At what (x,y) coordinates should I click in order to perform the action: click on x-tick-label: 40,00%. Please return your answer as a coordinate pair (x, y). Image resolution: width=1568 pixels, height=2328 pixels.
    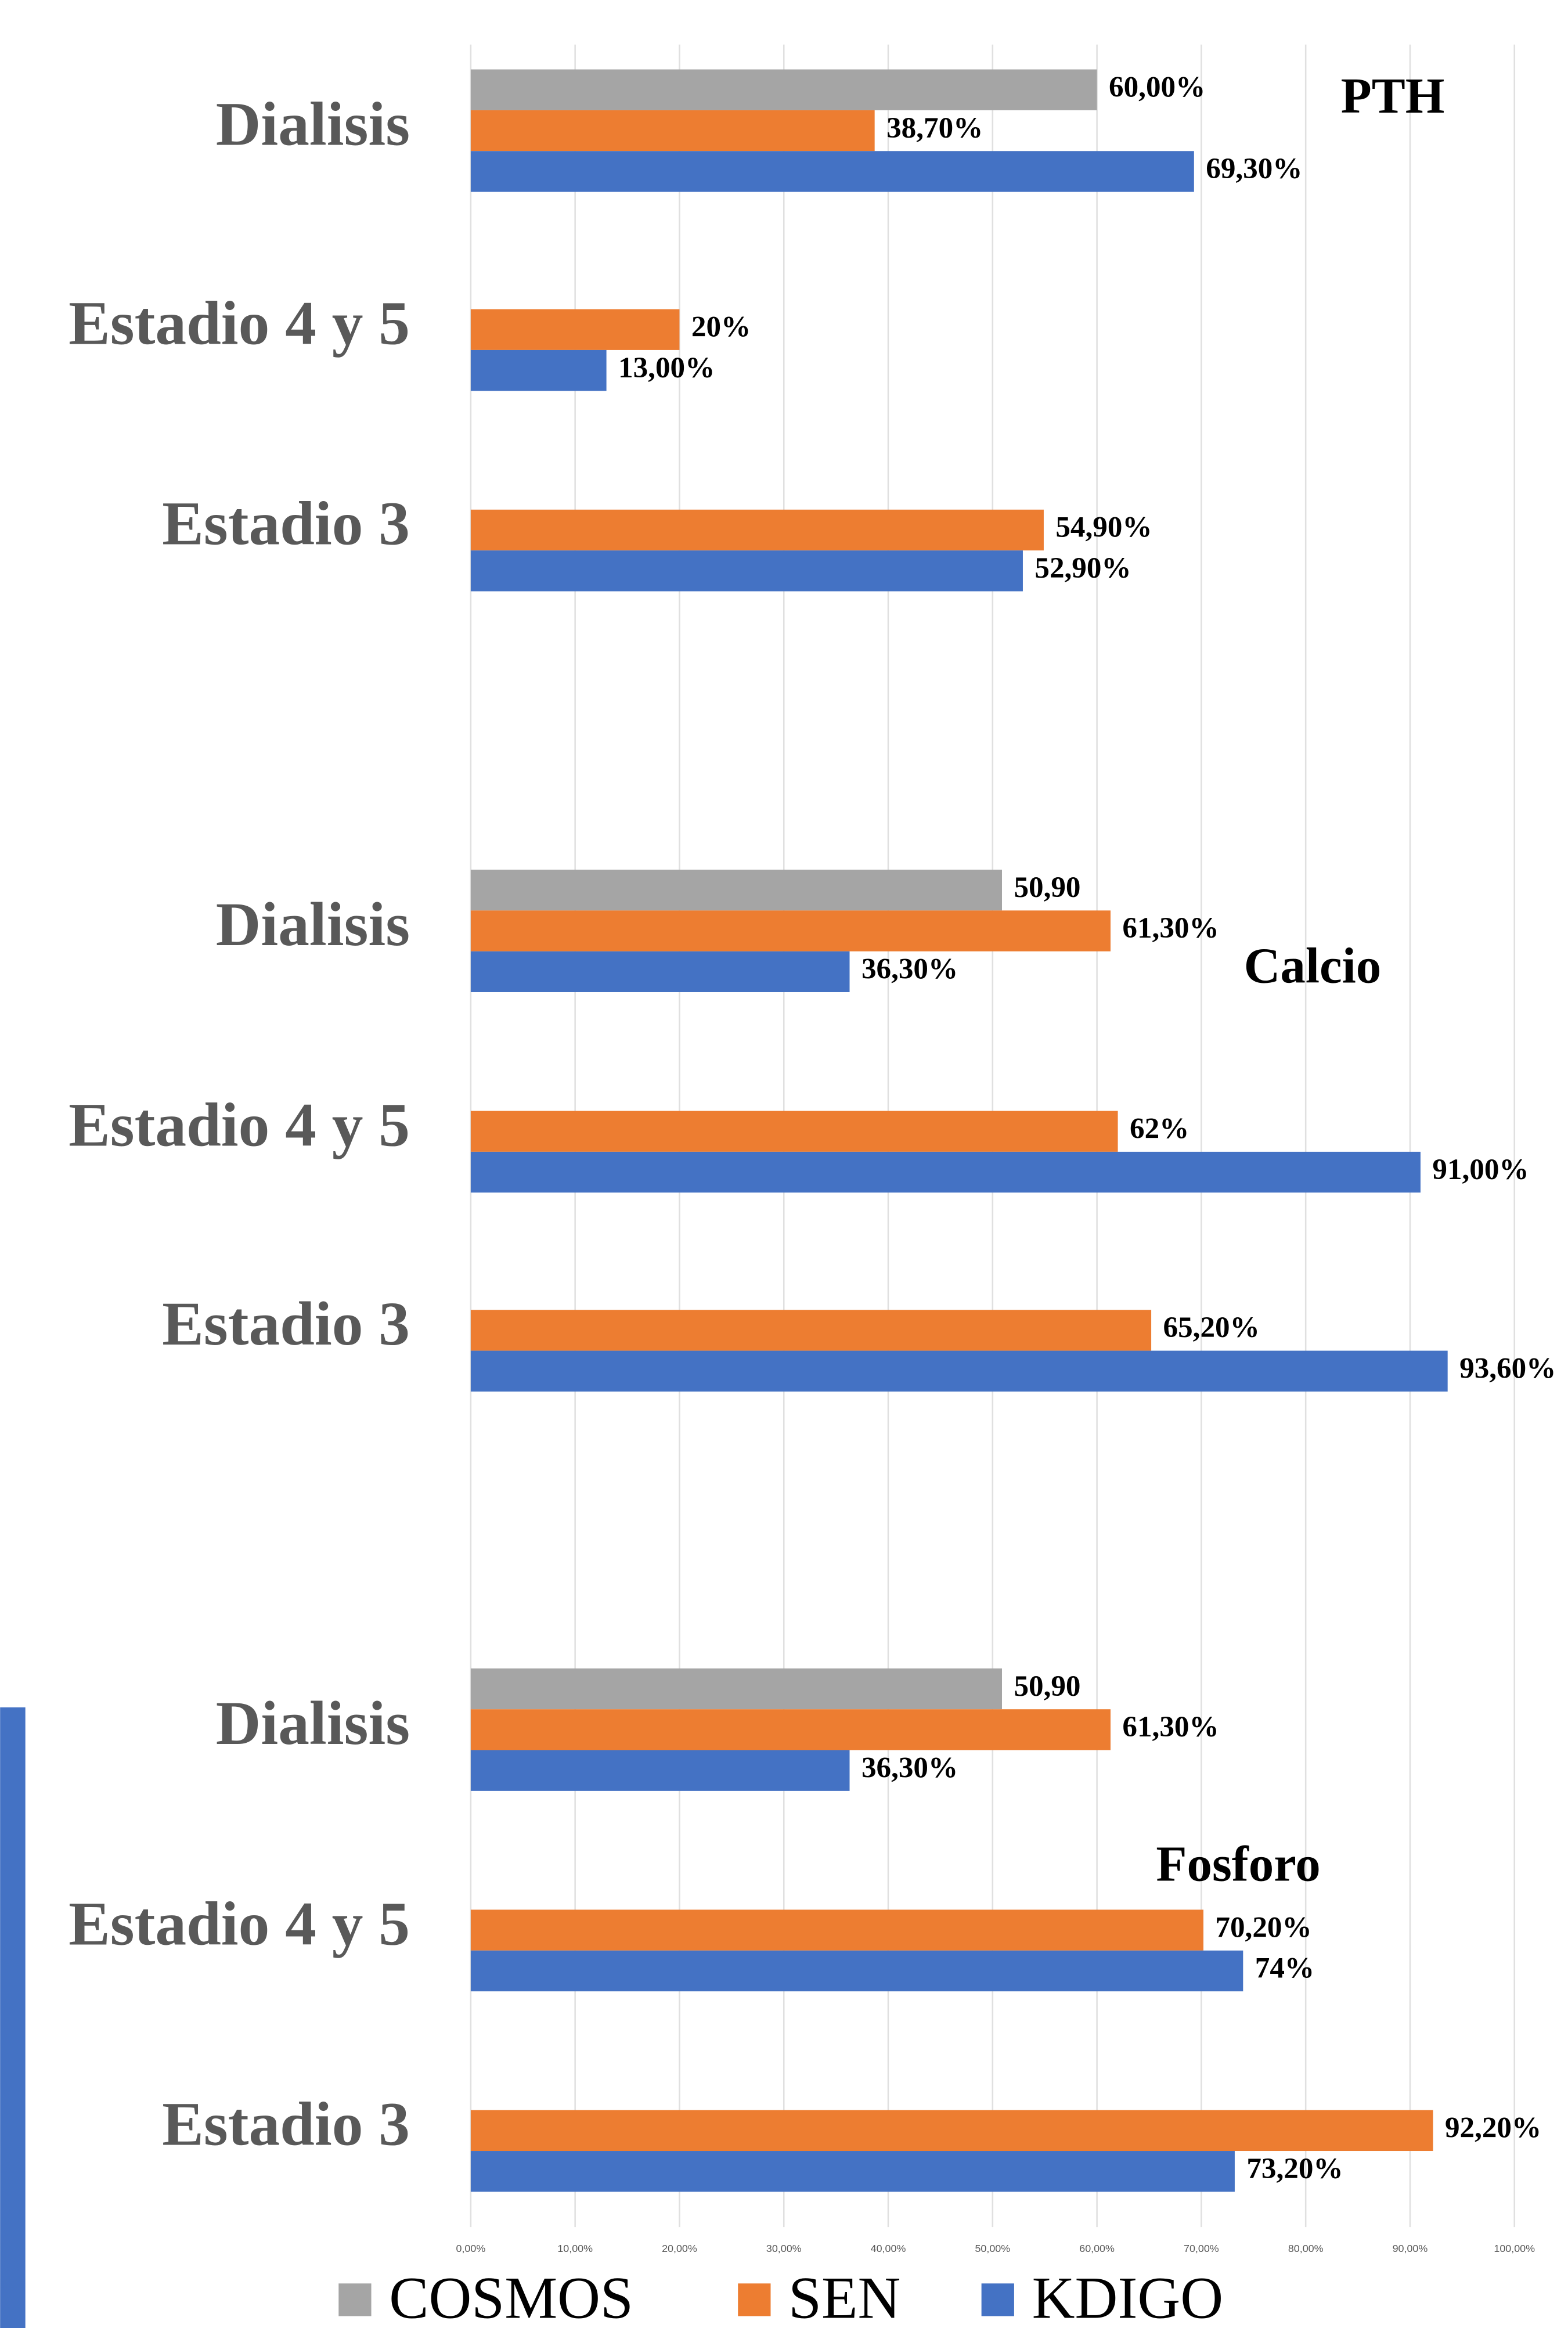
    Looking at the image, I should click on (888, 2248).